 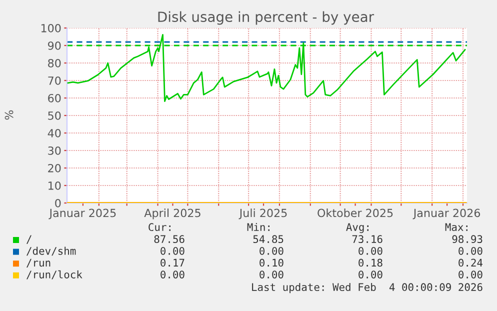 What do you see at coordinates (159, 227) in the screenshot?
I see `text: Cur:` at bounding box center [159, 227].